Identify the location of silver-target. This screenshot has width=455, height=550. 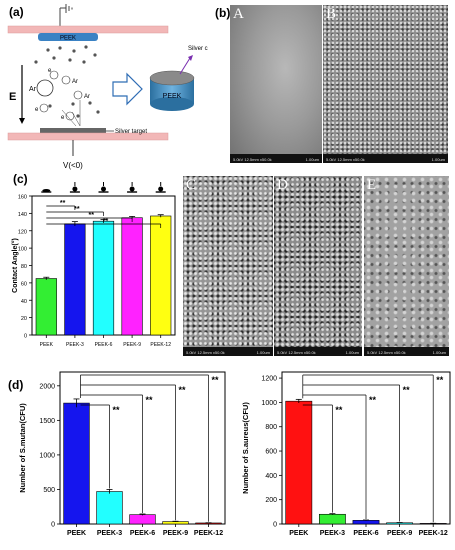
(73, 130).